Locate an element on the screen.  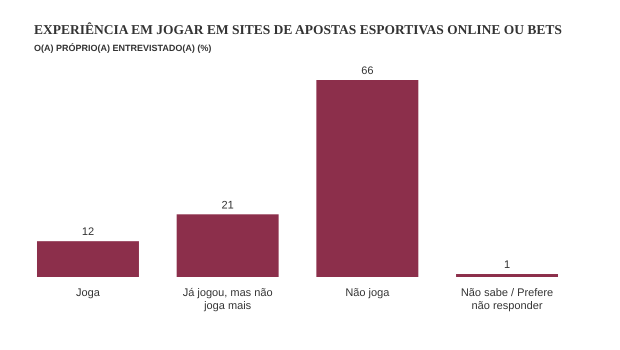
data-label: 12 is located at coordinates (88, 232).